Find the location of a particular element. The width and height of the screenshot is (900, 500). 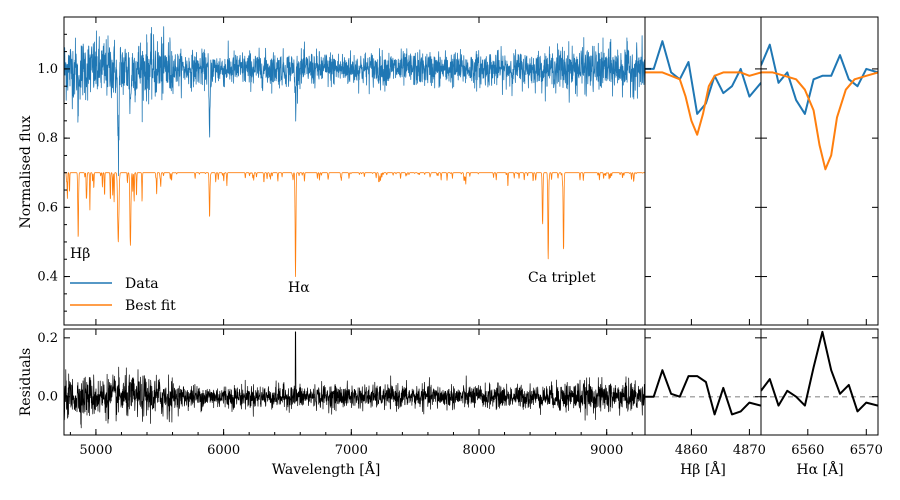

x-tick-label-hares: 6570 is located at coordinates (866, 450).